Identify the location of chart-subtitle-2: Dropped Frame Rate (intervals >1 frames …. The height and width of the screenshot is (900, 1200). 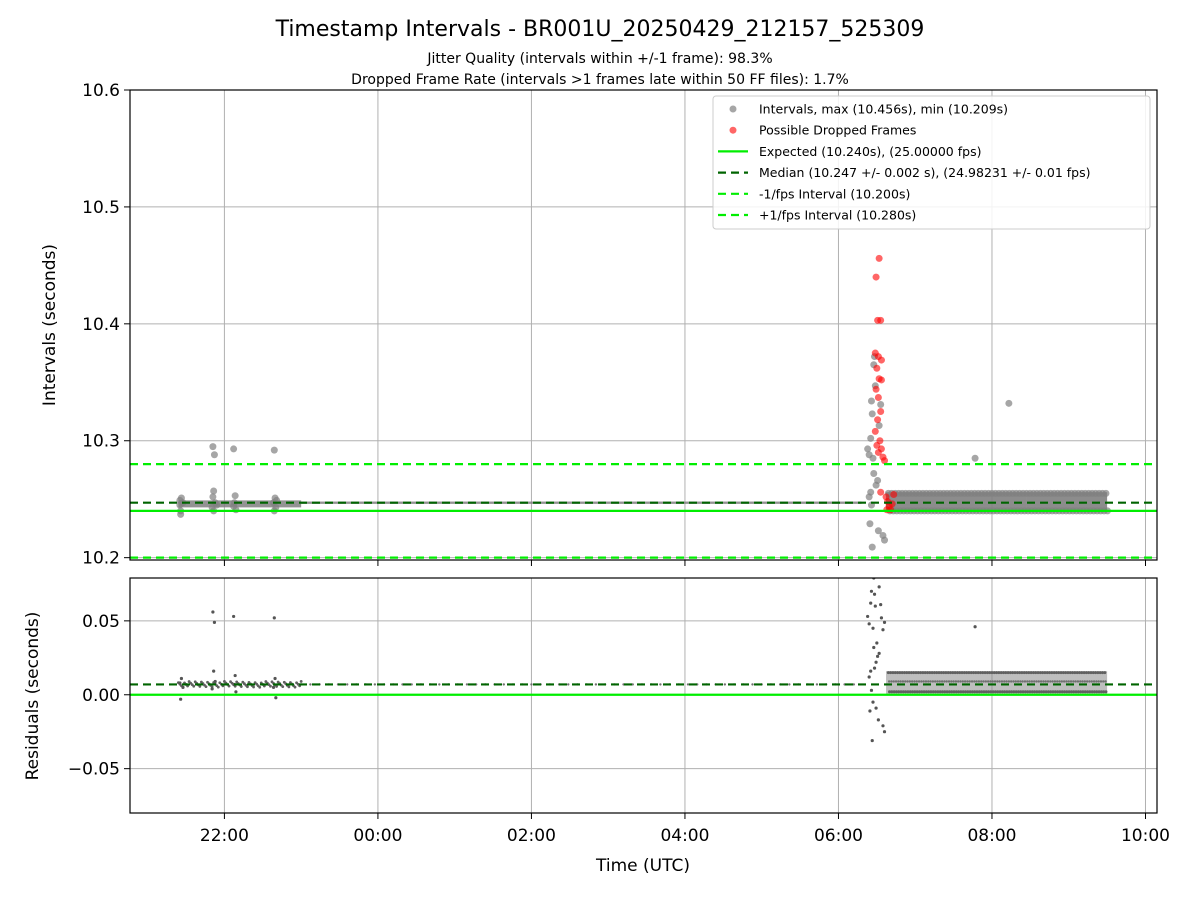
(600, 80).